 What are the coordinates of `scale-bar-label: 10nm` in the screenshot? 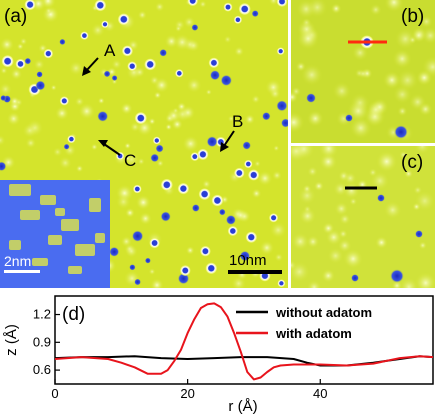 It's located at (248, 260).